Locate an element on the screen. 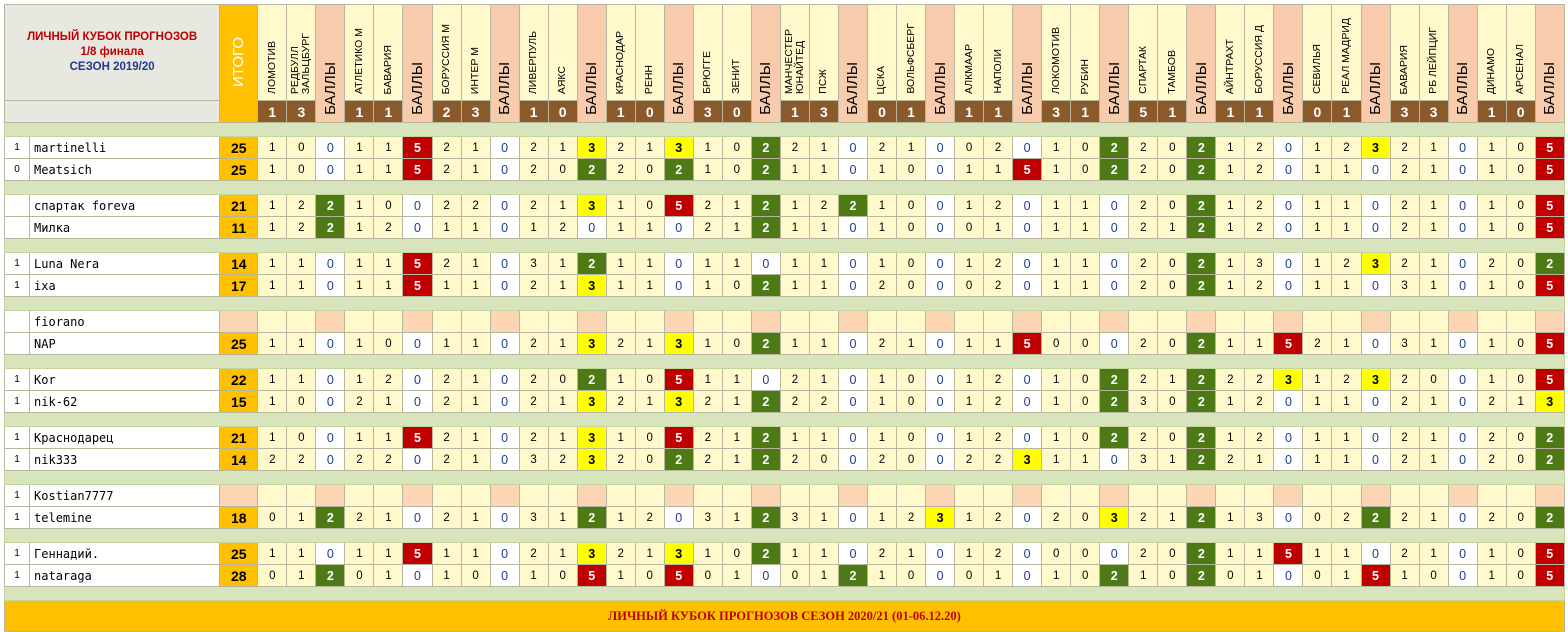  player-name: Luna Nera is located at coordinates (125, 263).